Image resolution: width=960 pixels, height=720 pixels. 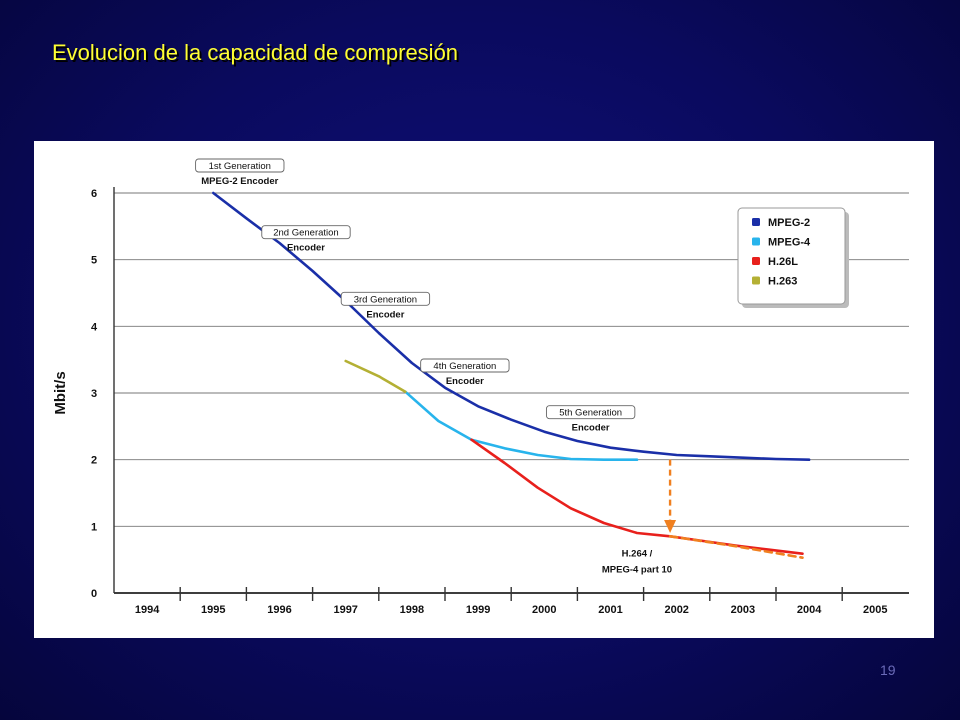 I want to click on annotation-sublabel: MPEG-2 Encoder, so click(x=239, y=181).